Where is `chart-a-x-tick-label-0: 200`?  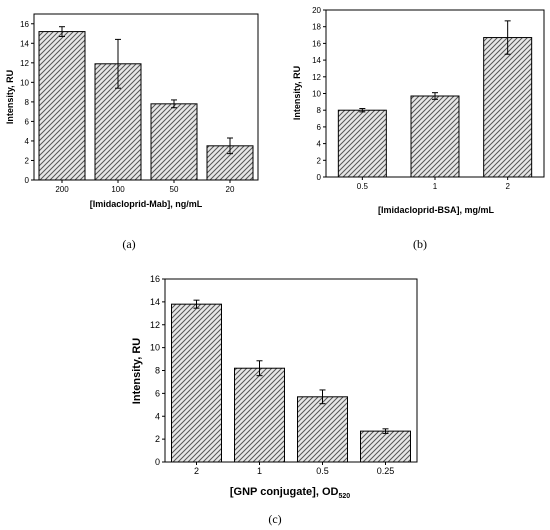 chart-a-x-tick-label-0: 200 is located at coordinates (62, 189).